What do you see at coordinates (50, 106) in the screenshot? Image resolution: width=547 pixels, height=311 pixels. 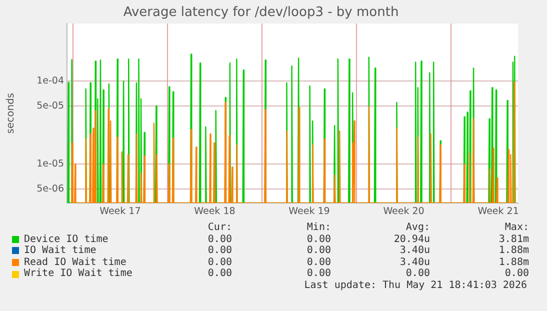 I see `y-tick-label: 5e-05` at bounding box center [50, 106].